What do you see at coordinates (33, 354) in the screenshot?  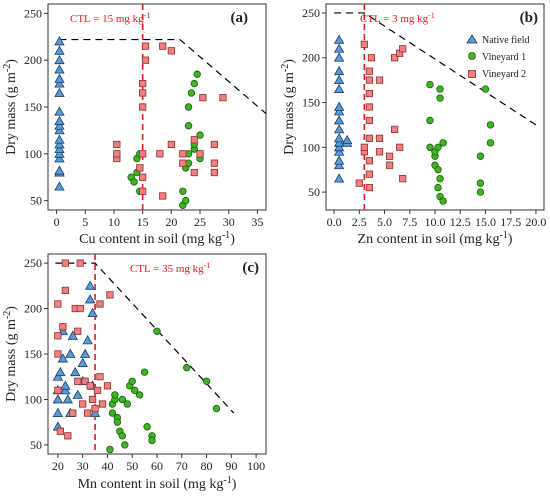 I see `panel-c-ytick-label: 150` at bounding box center [33, 354].